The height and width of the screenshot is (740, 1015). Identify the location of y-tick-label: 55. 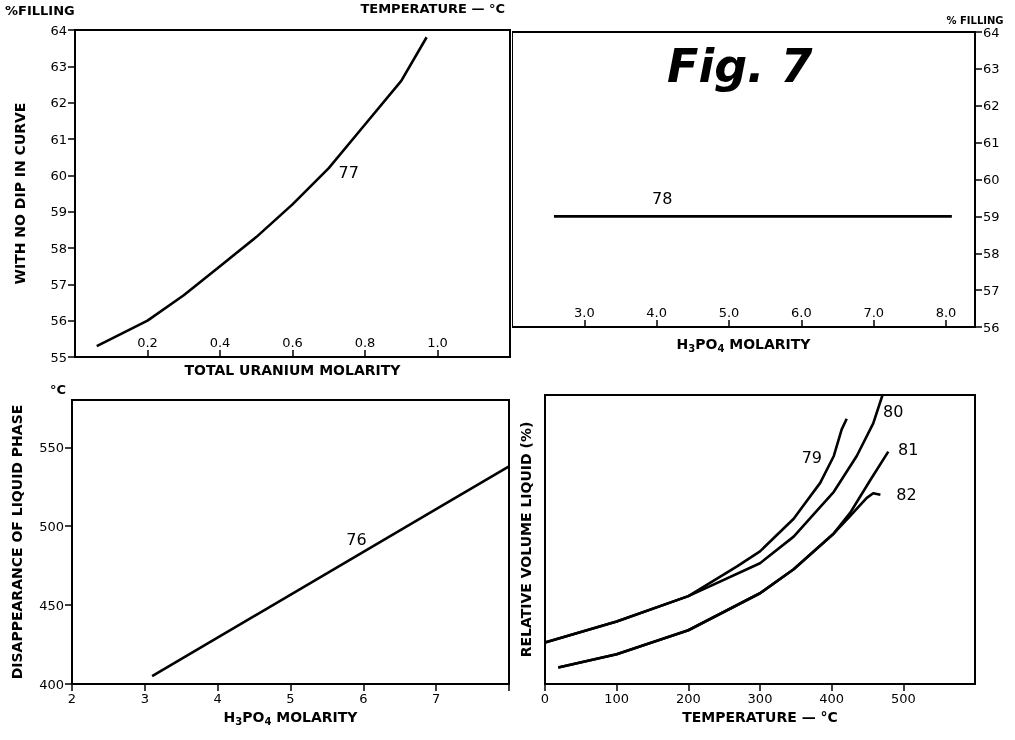
(58, 357).